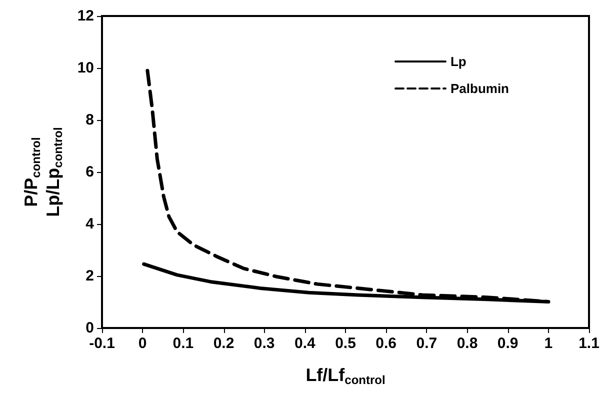 The height and width of the screenshot is (402, 604). I want to click on y-tick-label: 8, so click(90, 120).